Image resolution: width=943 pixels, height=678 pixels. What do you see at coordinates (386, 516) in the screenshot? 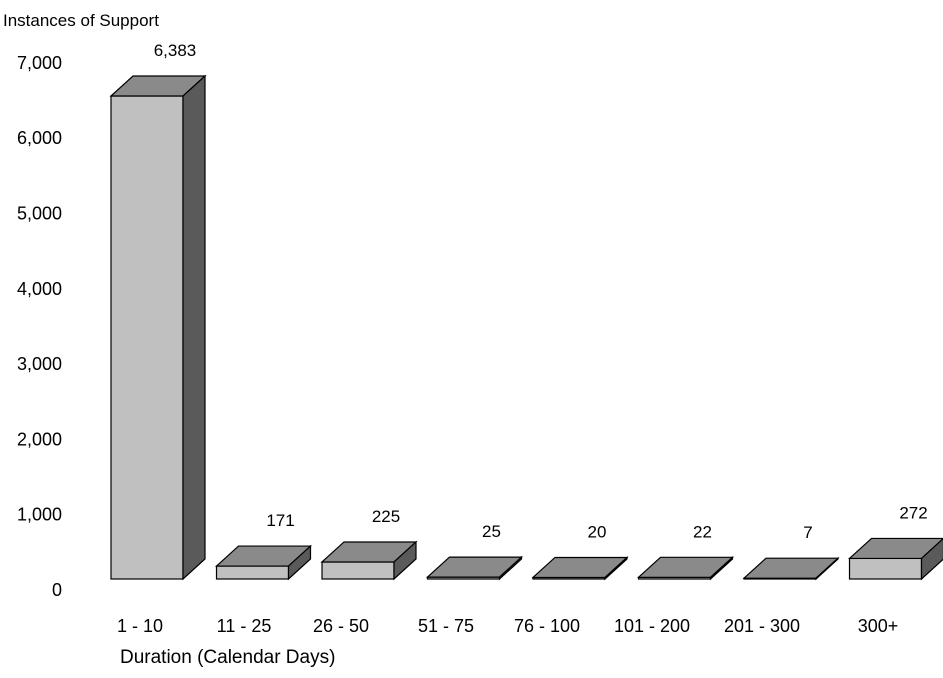
I see `data-label: 225` at bounding box center [386, 516].